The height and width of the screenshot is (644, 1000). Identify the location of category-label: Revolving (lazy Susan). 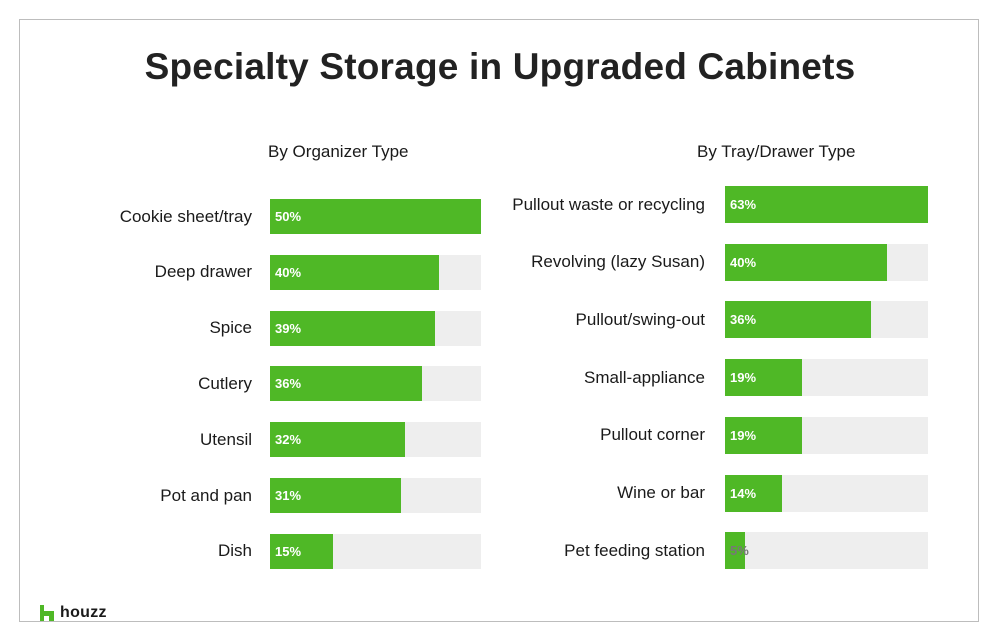
(618, 262).